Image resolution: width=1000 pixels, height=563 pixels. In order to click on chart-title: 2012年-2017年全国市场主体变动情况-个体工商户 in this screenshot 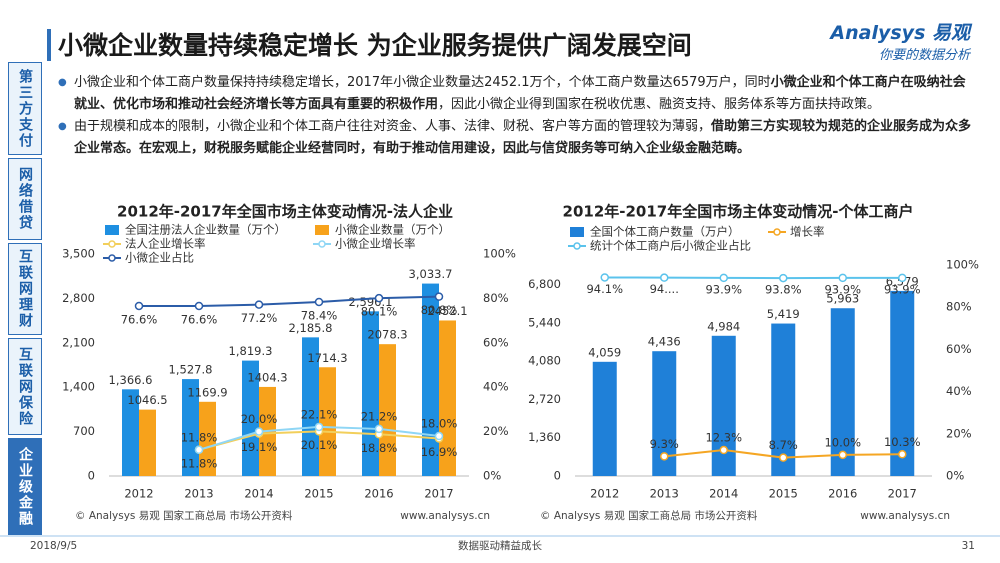, I will do `click(738, 212)`.